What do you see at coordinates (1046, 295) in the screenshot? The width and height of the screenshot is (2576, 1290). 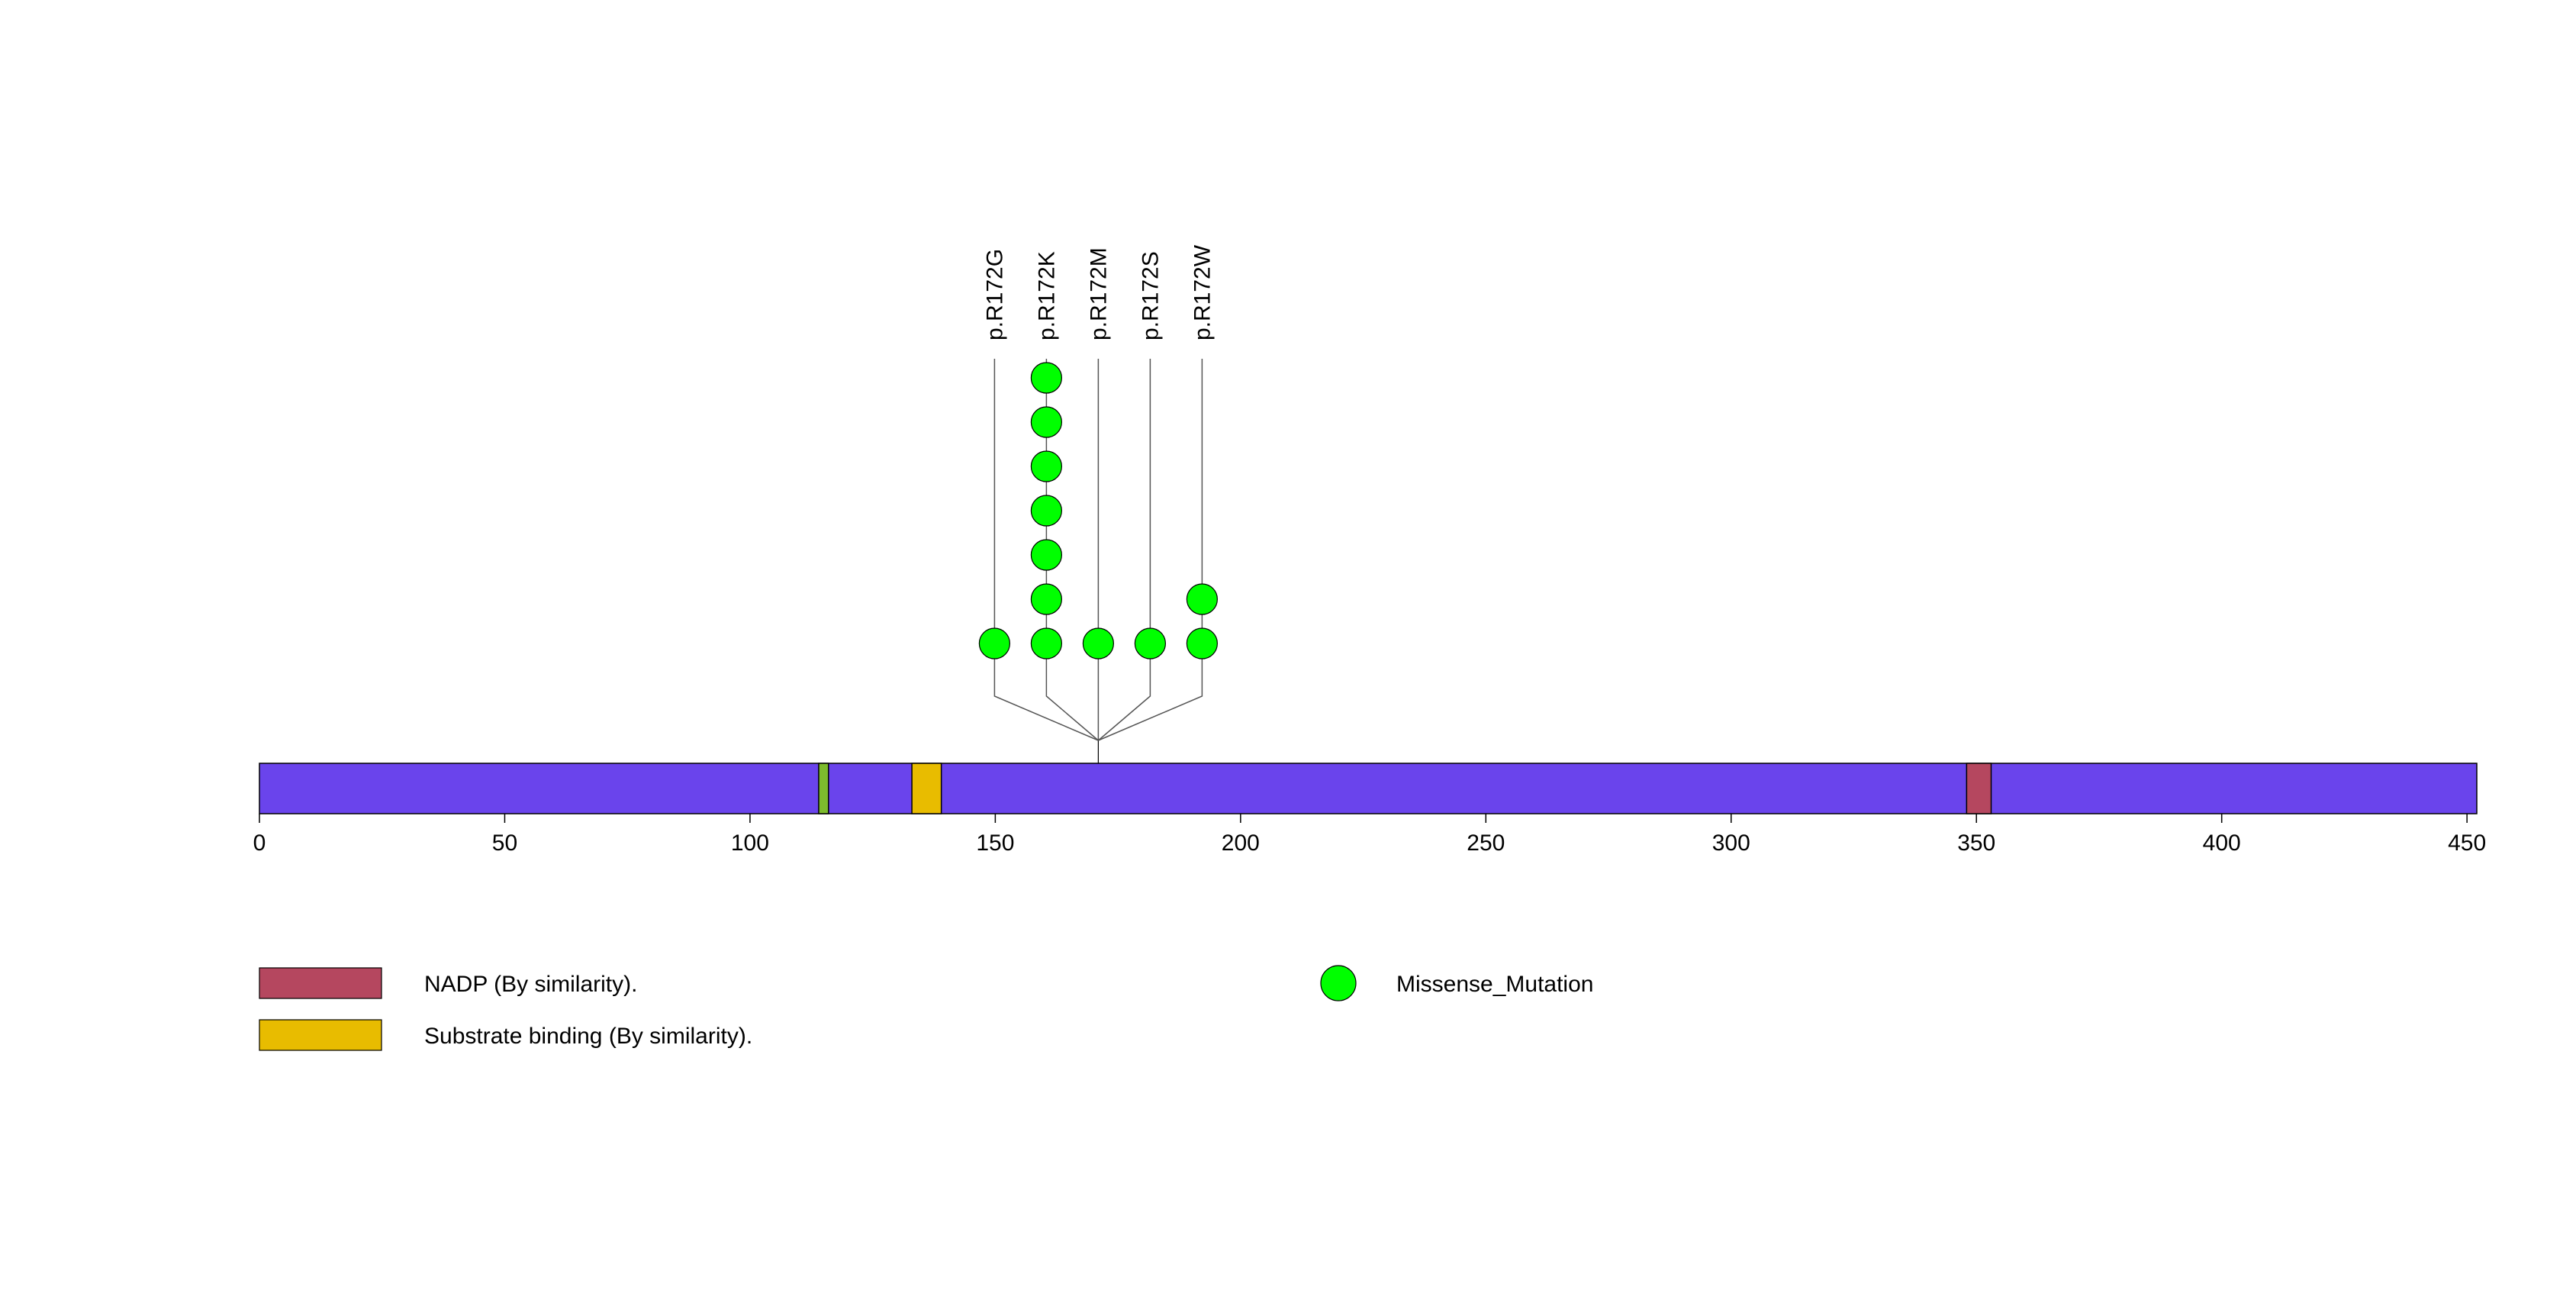 I see `mutation-label: p.R172K` at bounding box center [1046, 295].